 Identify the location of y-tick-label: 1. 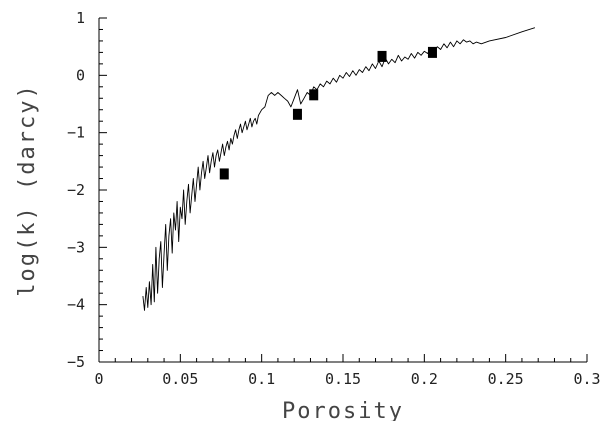
(80, 18).